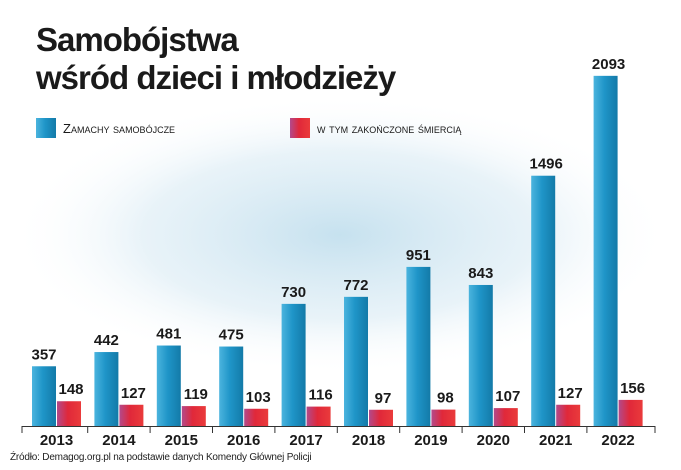 The width and height of the screenshot is (681, 470). I want to click on legend-label-attempts: Zamachy samobójcze, so click(119, 128).